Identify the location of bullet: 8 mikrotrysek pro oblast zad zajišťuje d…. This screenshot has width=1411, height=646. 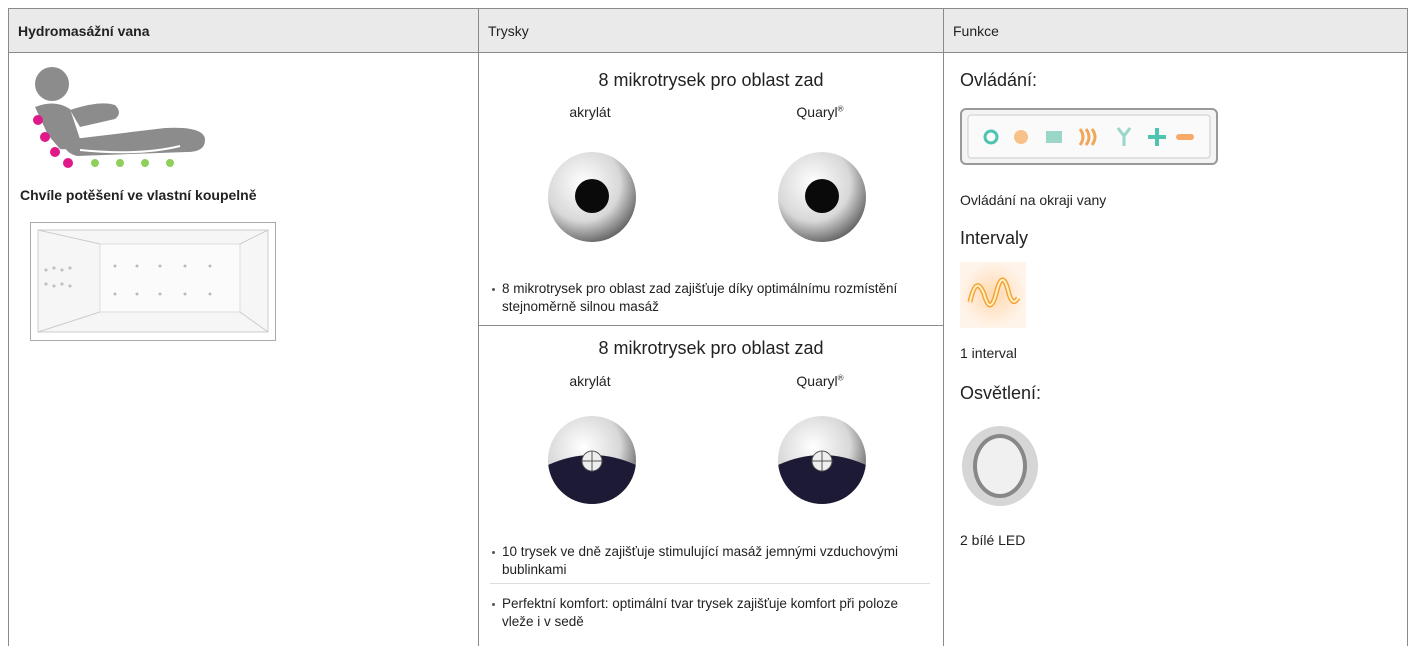
(710, 298).